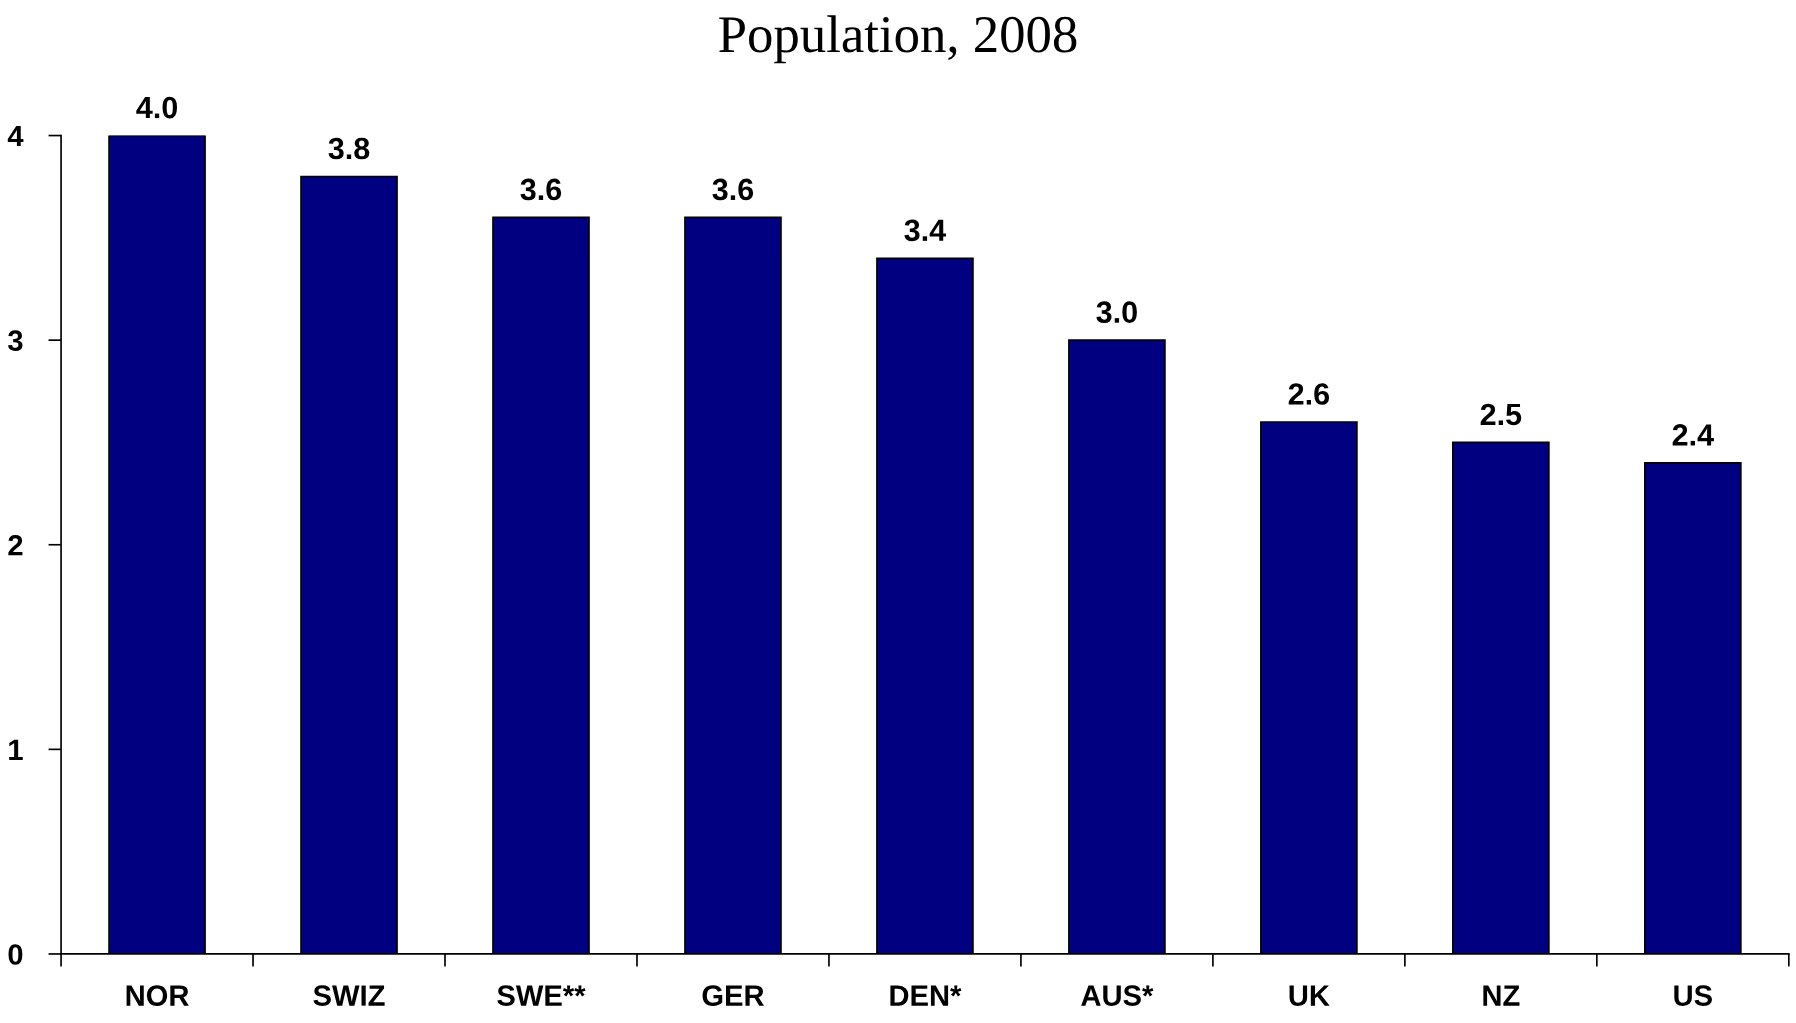 This screenshot has width=1796, height=1023. Describe the element at coordinates (733, 995) in the screenshot. I see `x-tick-label: GER` at that location.